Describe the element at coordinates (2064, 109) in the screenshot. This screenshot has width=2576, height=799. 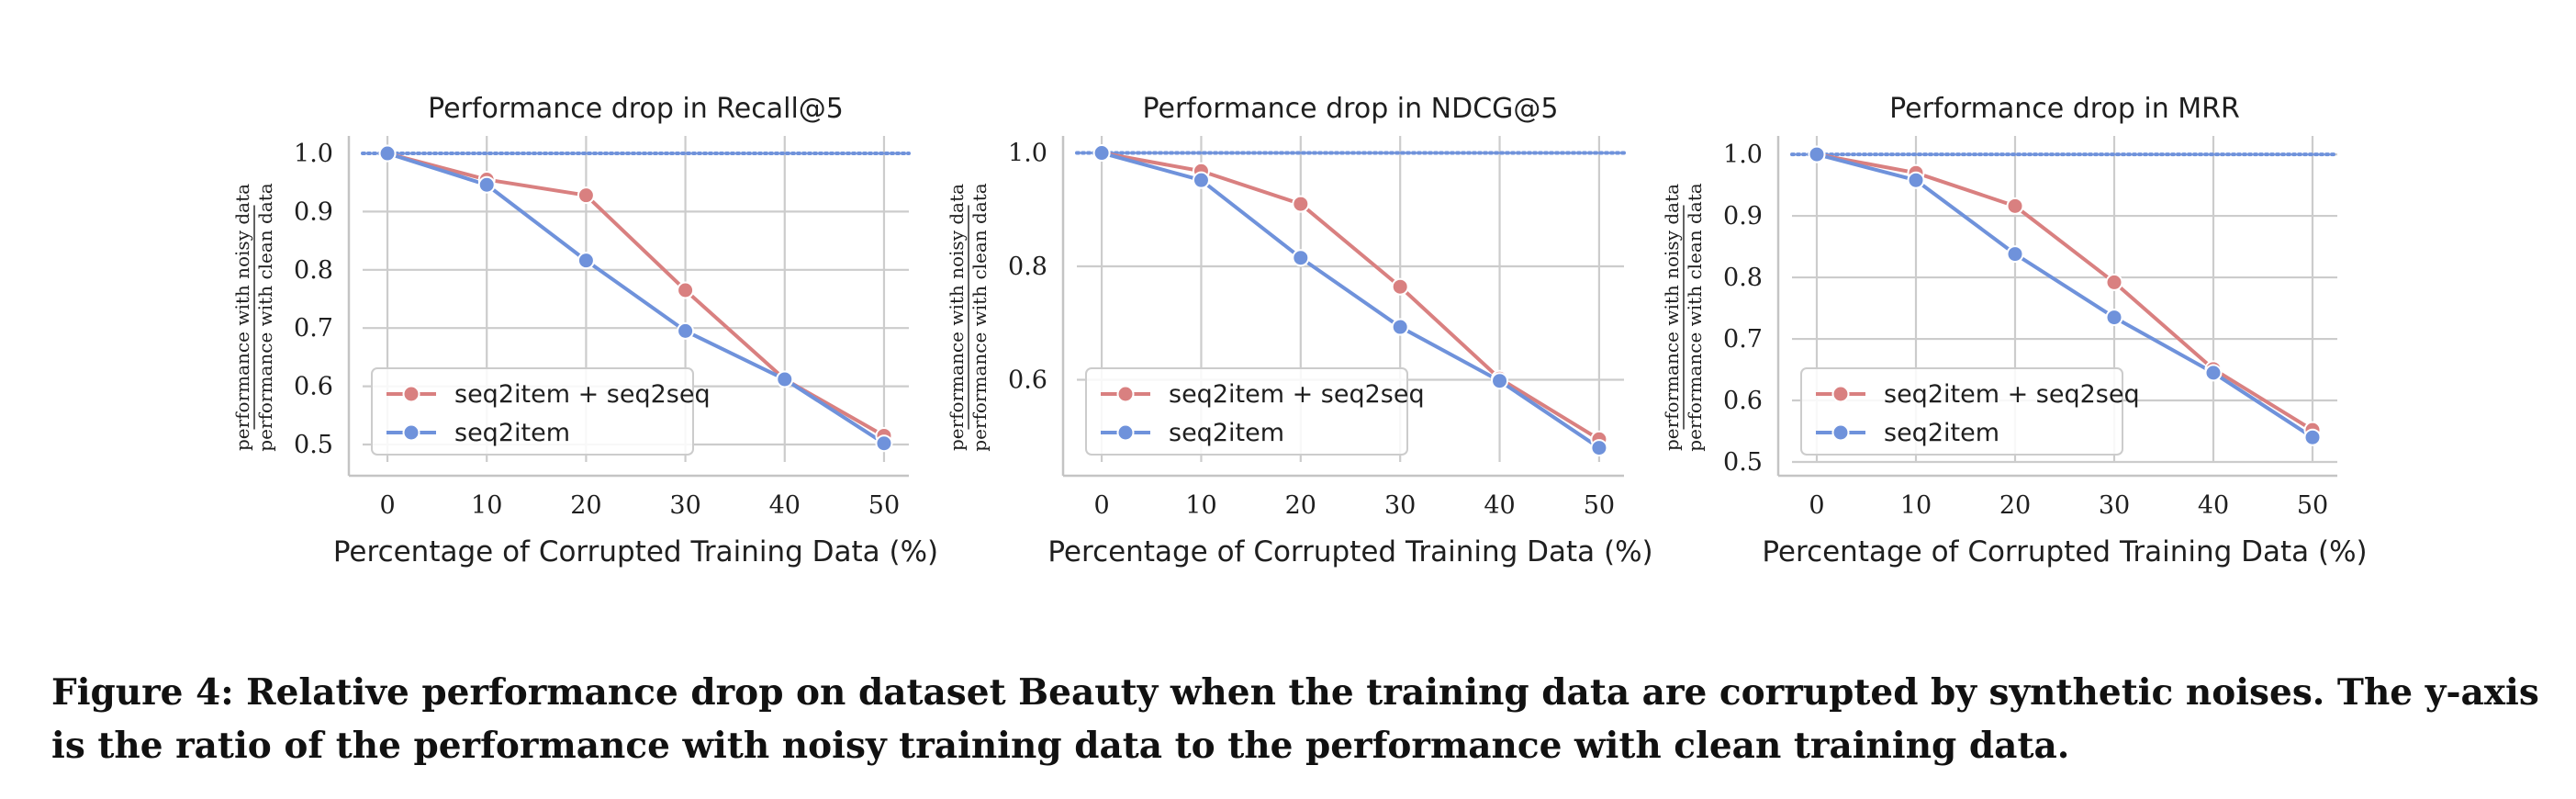
I see `chart-title: Performance drop in MRR` at that location.